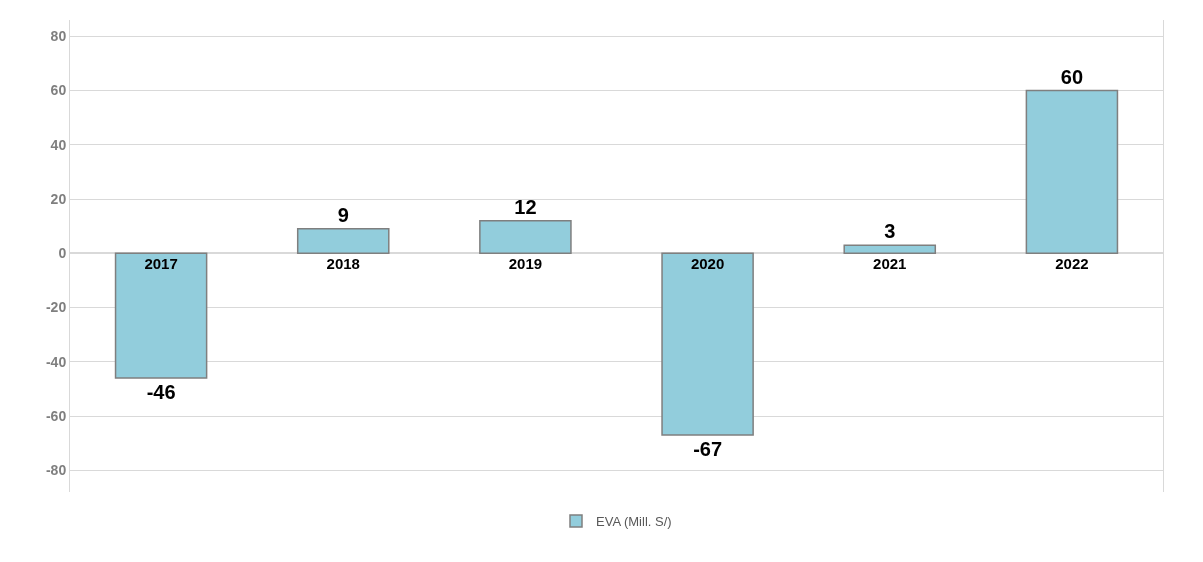 The image size is (1203, 562). What do you see at coordinates (1072, 76) in the screenshot?
I see `data-label: 60` at bounding box center [1072, 76].